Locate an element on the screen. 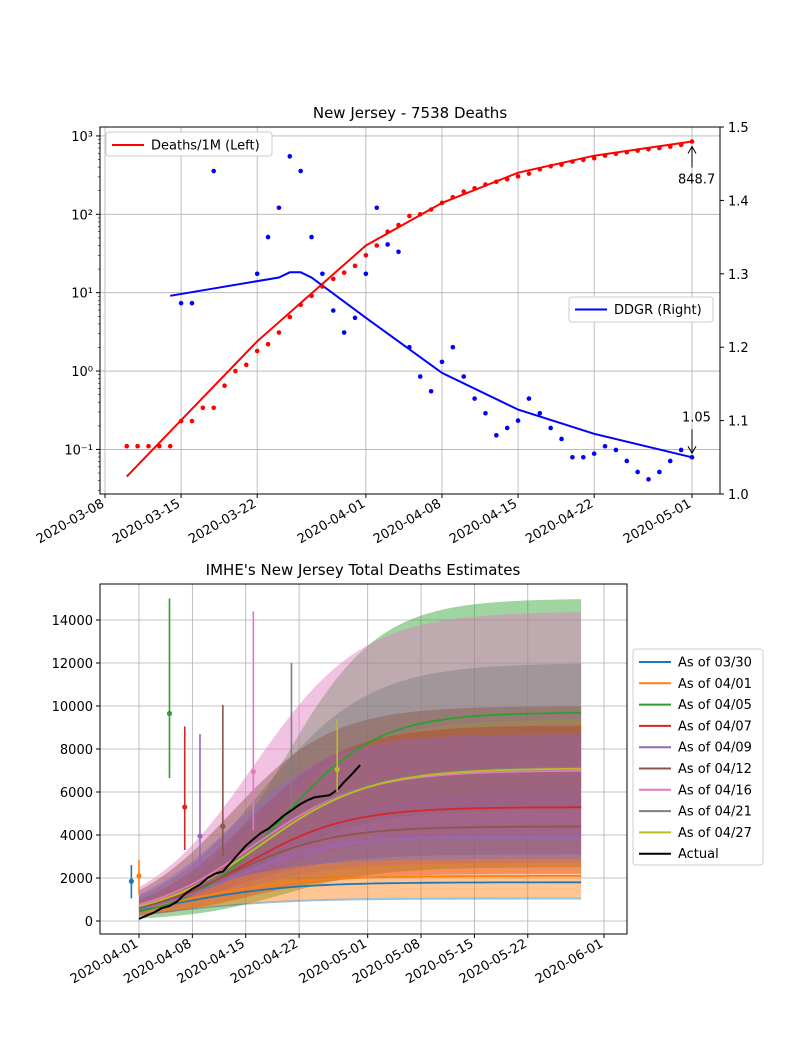 The height and width of the screenshot is (1050, 800). top-chart-title: New Jersey - 7538 Deaths is located at coordinates (410, 113).